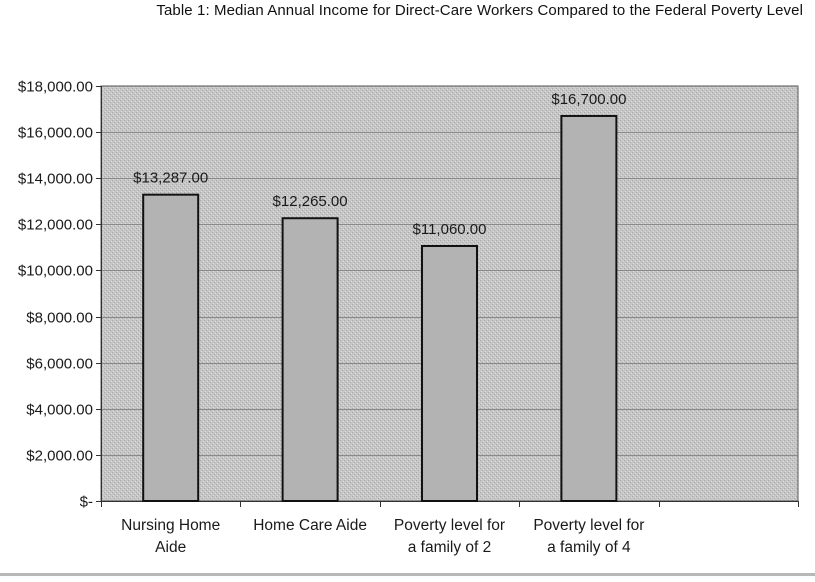 This screenshot has width=815, height=582. I want to click on x-category-label: Nursing Home, so click(170, 525).